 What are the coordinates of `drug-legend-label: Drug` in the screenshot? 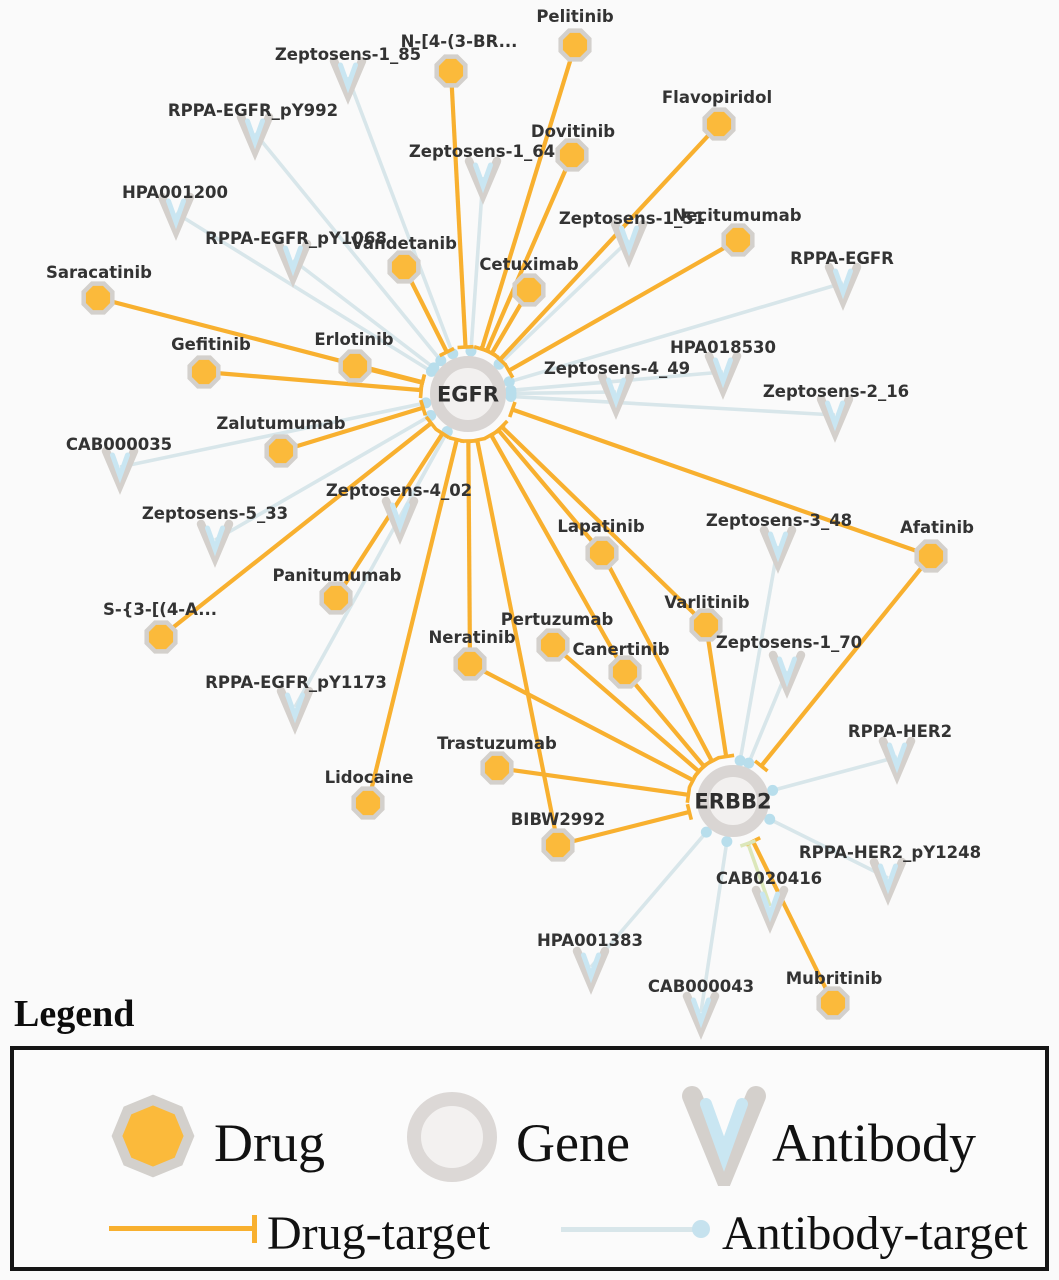 It's located at (269, 1143).